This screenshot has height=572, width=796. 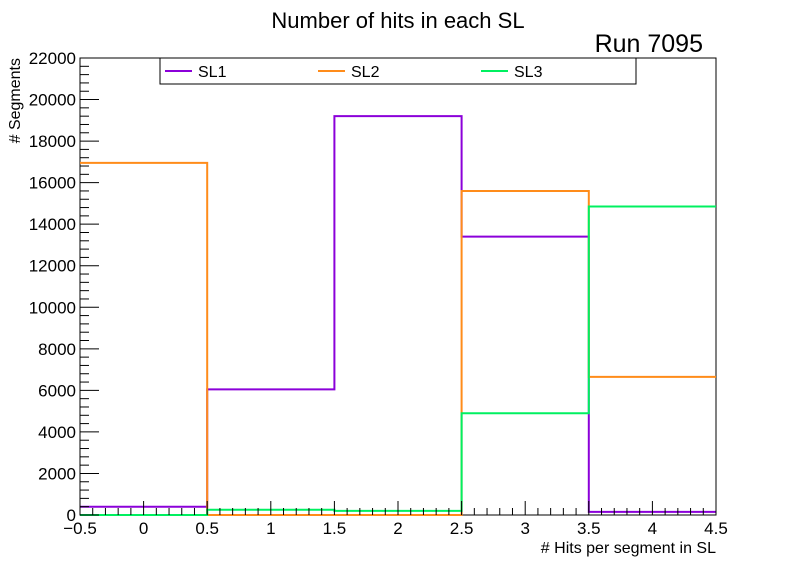 What do you see at coordinates (71, 515) in the screenshot?
I see `y-tick-label: 0` at bounding box center [71, 515].